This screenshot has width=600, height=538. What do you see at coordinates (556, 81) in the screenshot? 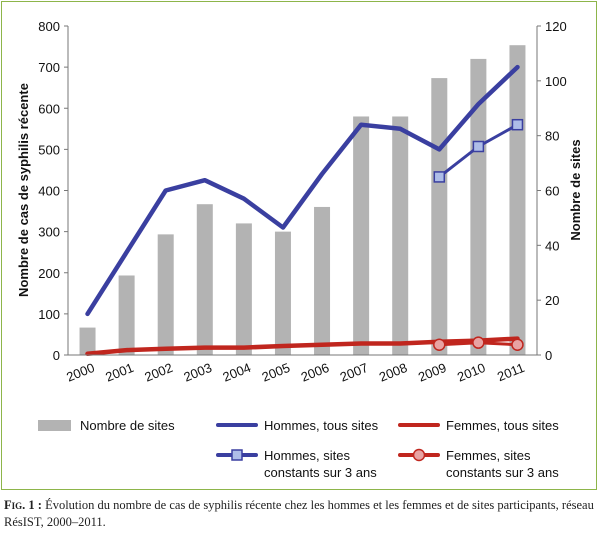
I see `y-right-tick-label-100: 100` at bounding box center [556, 81].